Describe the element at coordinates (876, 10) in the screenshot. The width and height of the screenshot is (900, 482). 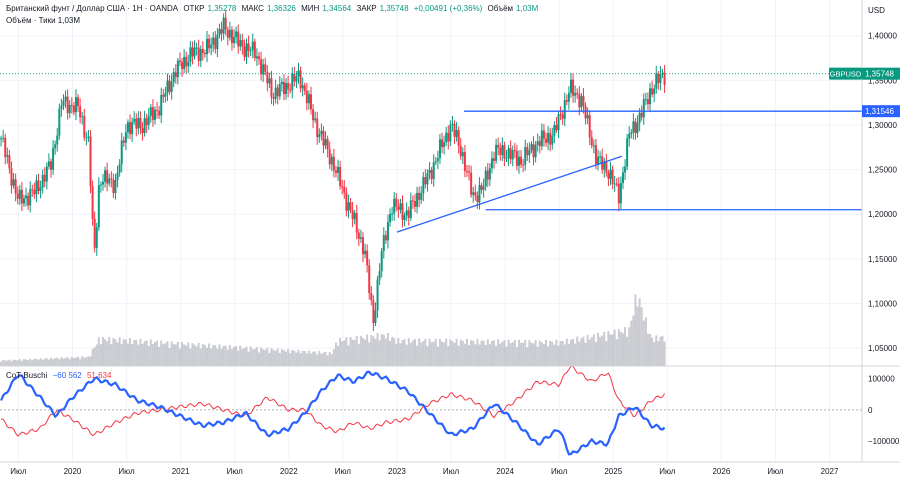
I see `currency-label: USD` at that location.